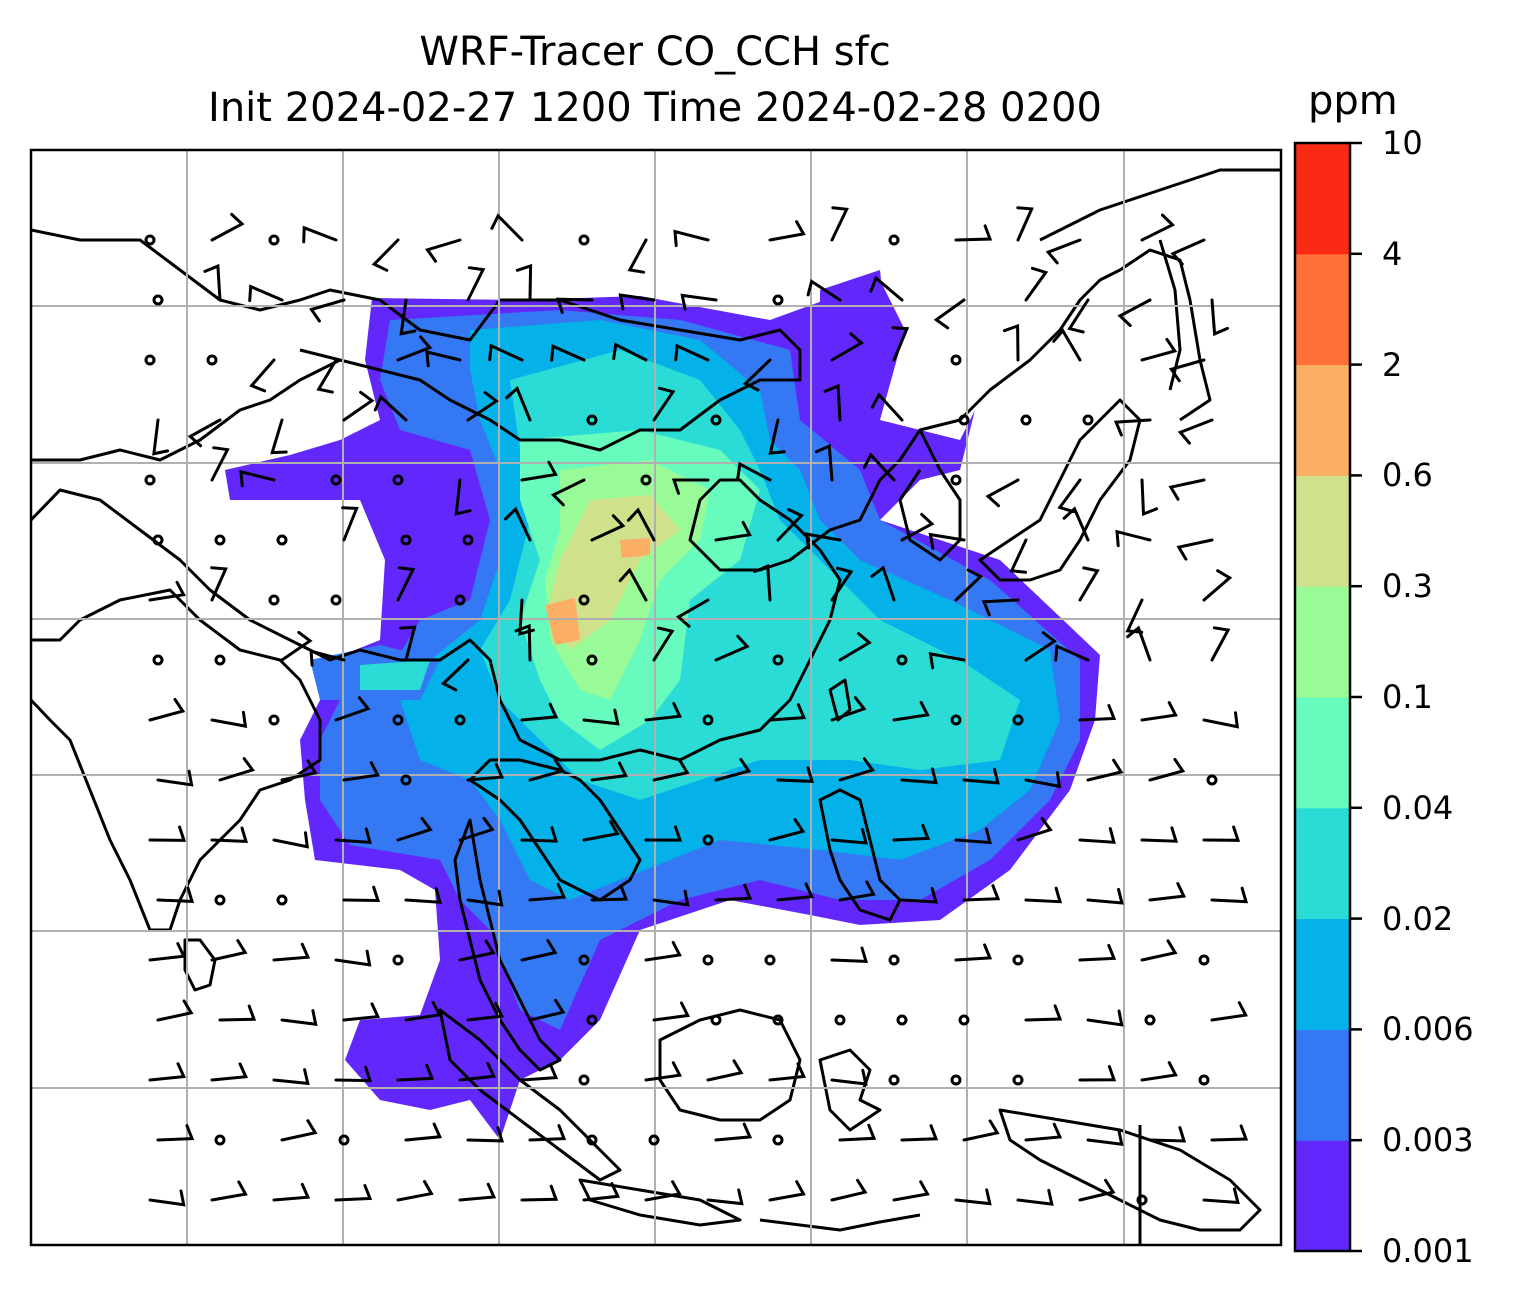  I want to click on map-title-line1: WRF-Tracer CO_CCH sfc, so click(655, 52).